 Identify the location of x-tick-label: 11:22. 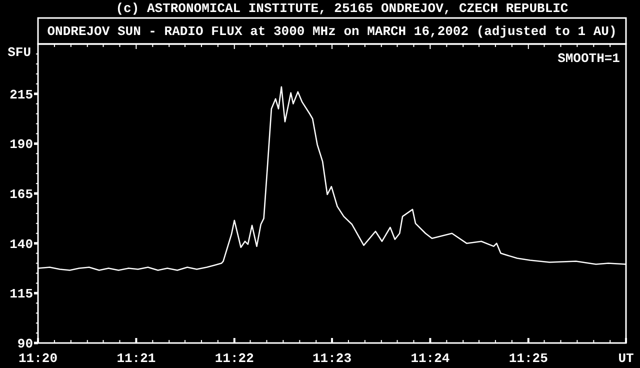
(234, 358).